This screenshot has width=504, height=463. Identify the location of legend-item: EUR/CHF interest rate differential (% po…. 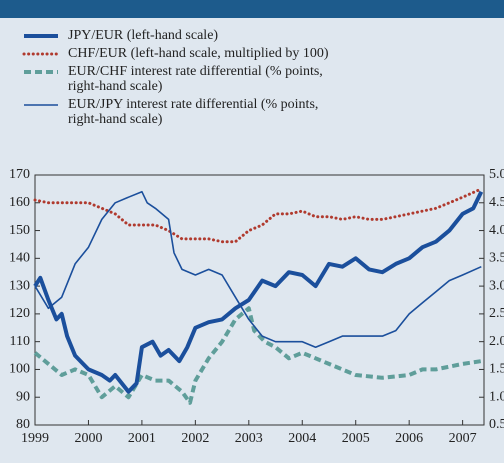
(187, 79).